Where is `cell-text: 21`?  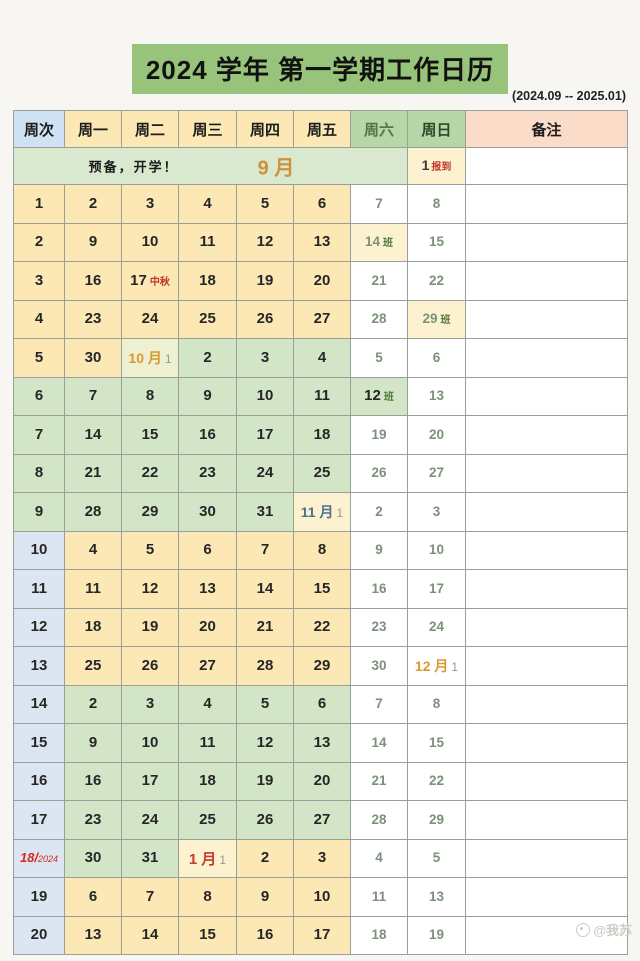
cell-text: 21 is located at coordinates (265, 627).